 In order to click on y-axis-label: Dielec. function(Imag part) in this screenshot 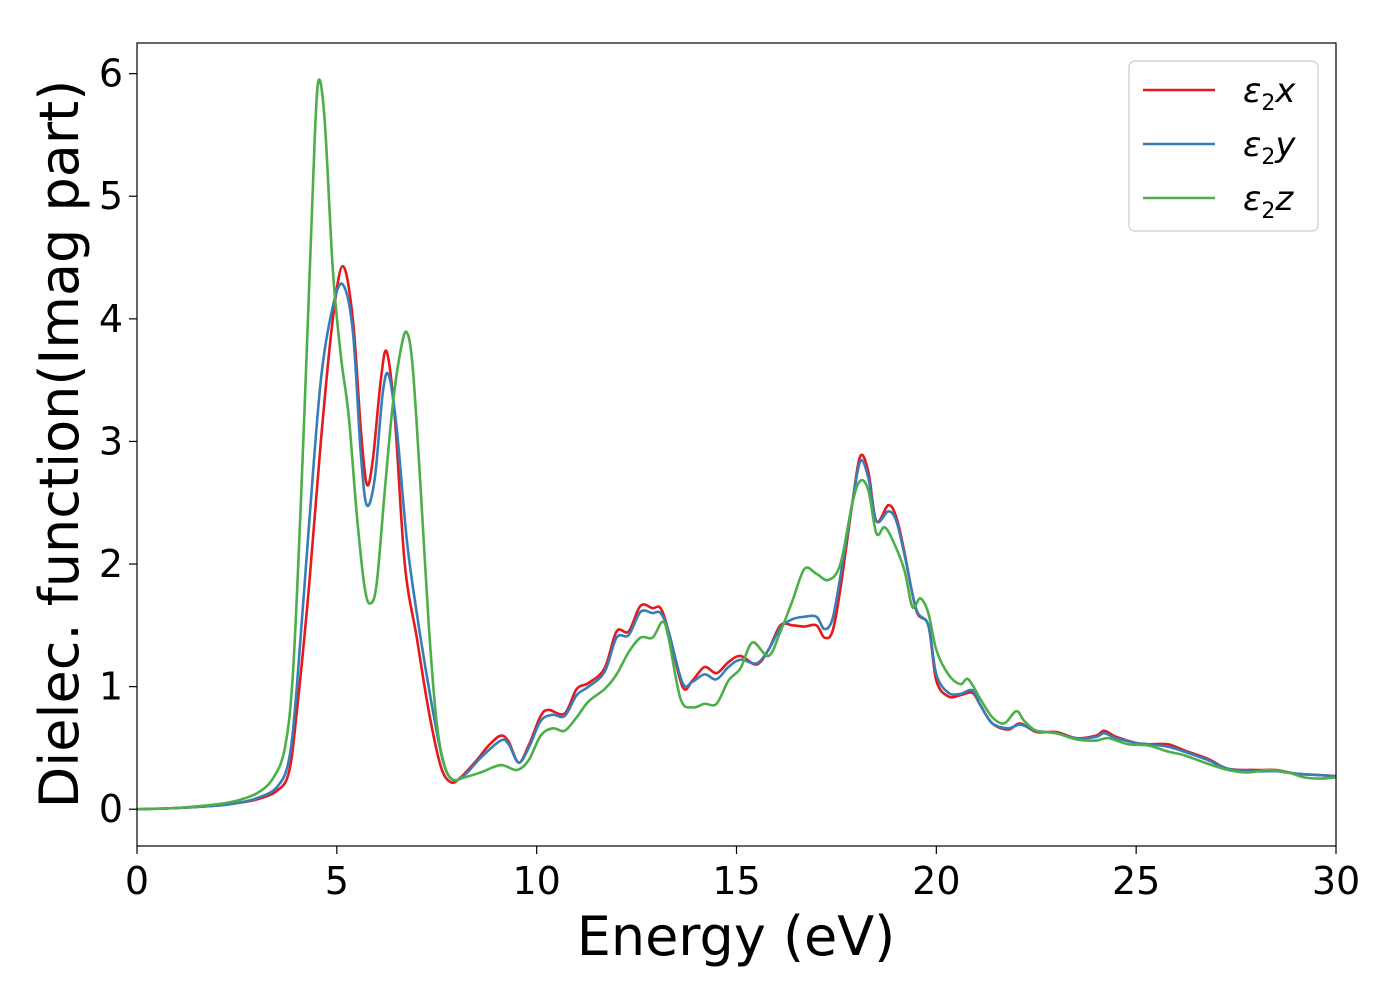, I will do `click(59, 444)`.